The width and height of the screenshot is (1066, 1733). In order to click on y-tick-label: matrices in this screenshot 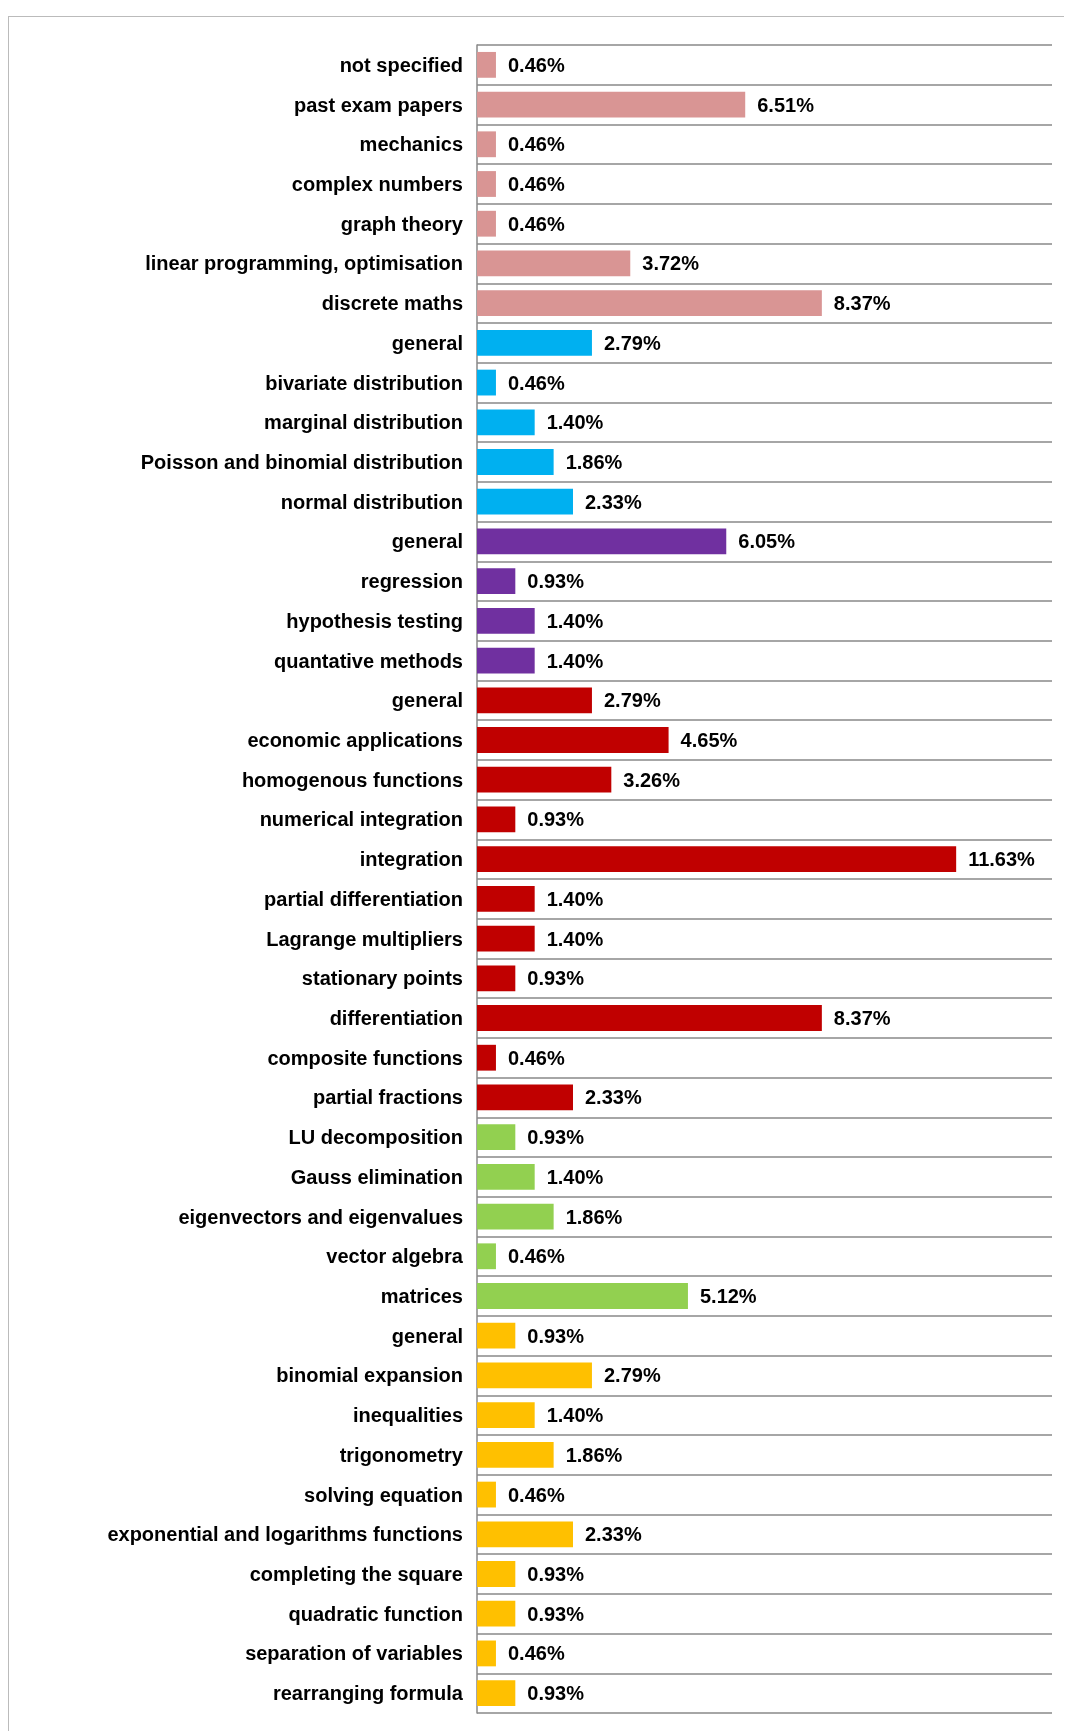, I will do `click(421, 1296)`.